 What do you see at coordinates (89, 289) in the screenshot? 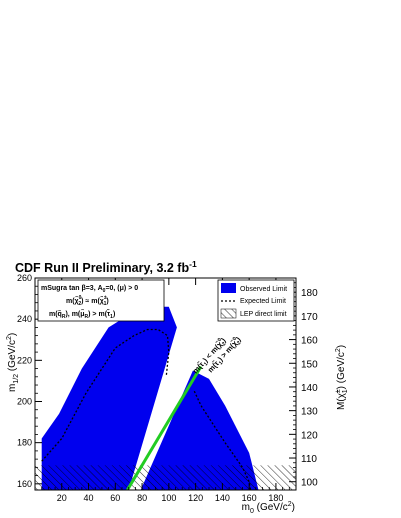
I see `info-line-1: mSugra tan β=3, A0=0, (μ) > 0` at bounding box center [89, 289].